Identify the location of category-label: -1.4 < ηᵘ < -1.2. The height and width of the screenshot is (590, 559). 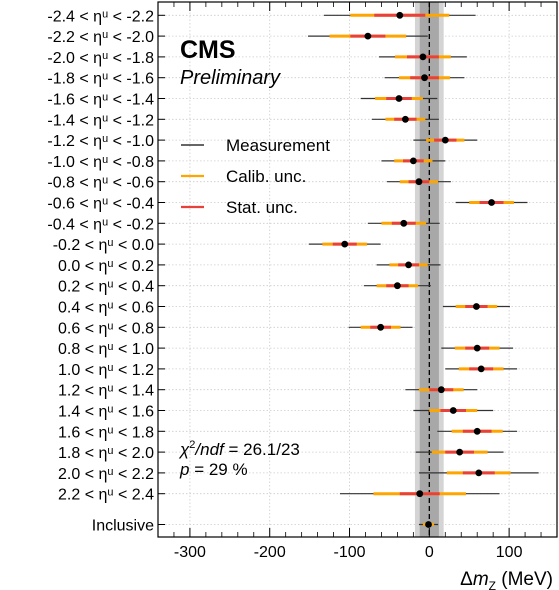
(100, 120).